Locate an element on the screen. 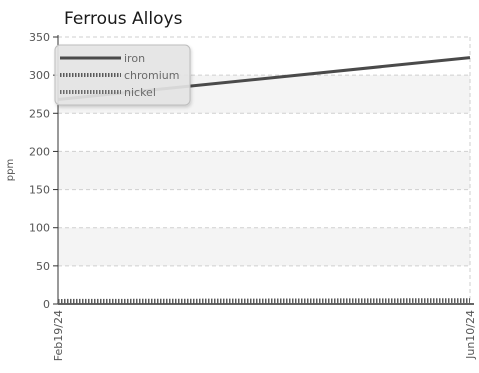 The height and width of the screenshot is (373, 479). series-line-chromium is located at coordinates (264, 300).